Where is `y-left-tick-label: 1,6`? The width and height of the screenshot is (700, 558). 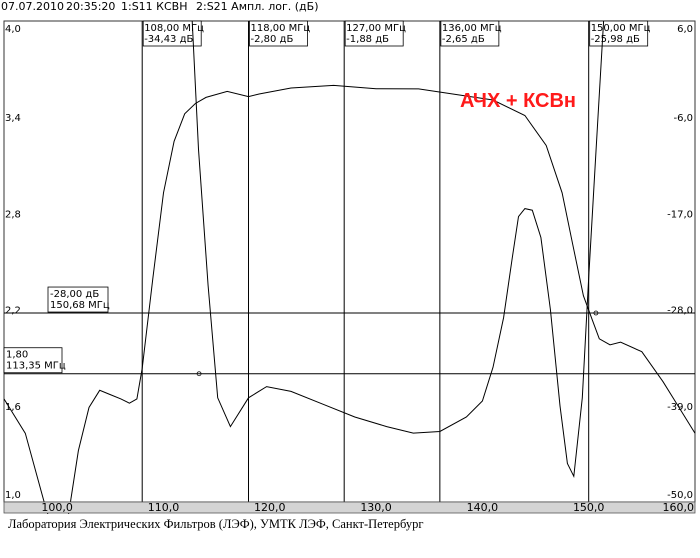
y-left-tick-label: 1,6 is located at coordinates (13, 407).